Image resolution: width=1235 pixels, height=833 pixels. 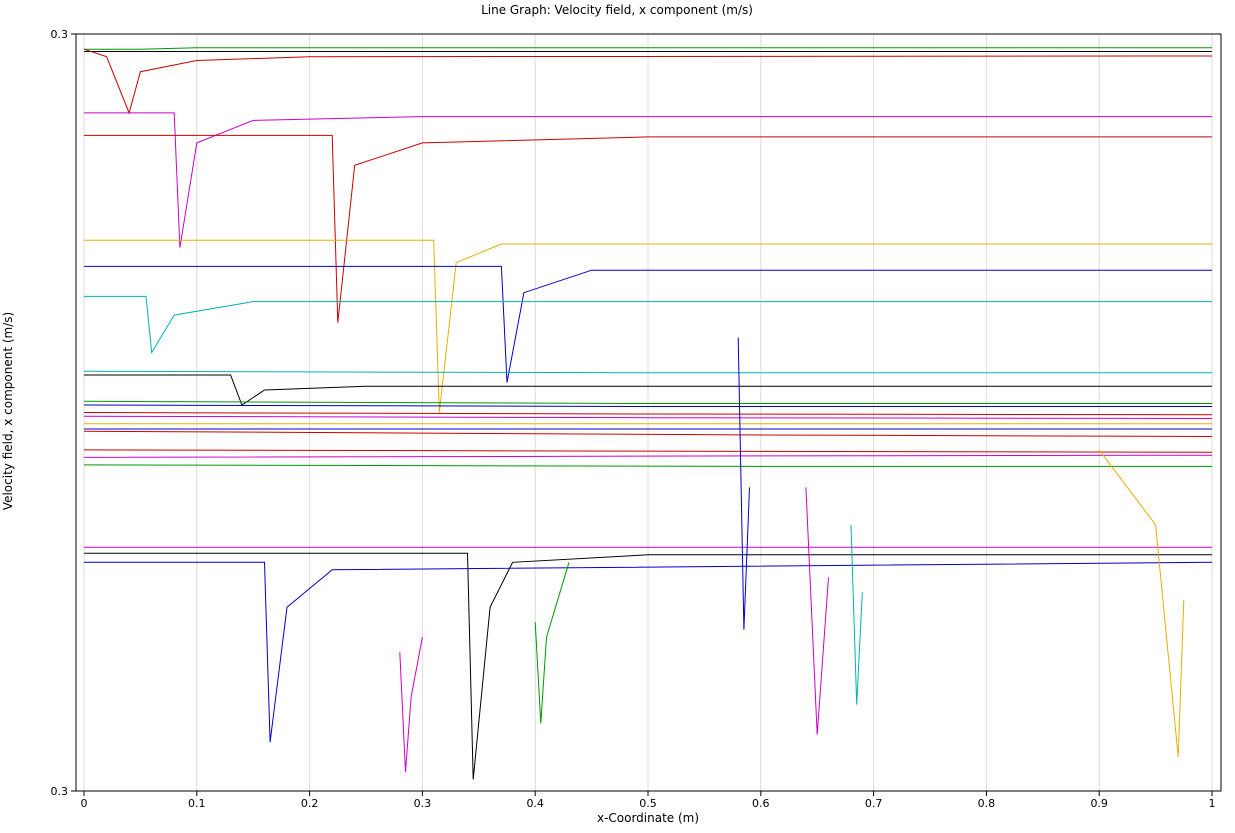 I want to click on x-tick-label: 0.7, so click(x=874, y=803).